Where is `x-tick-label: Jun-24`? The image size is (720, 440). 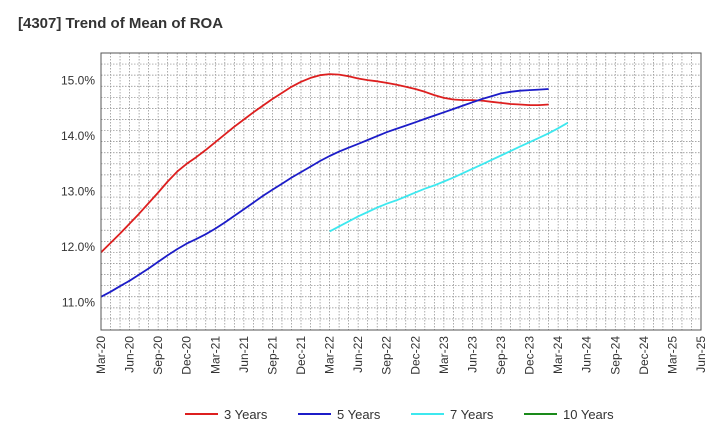 x-tick-label: Jun-24 is located at coordinates (587, 354).